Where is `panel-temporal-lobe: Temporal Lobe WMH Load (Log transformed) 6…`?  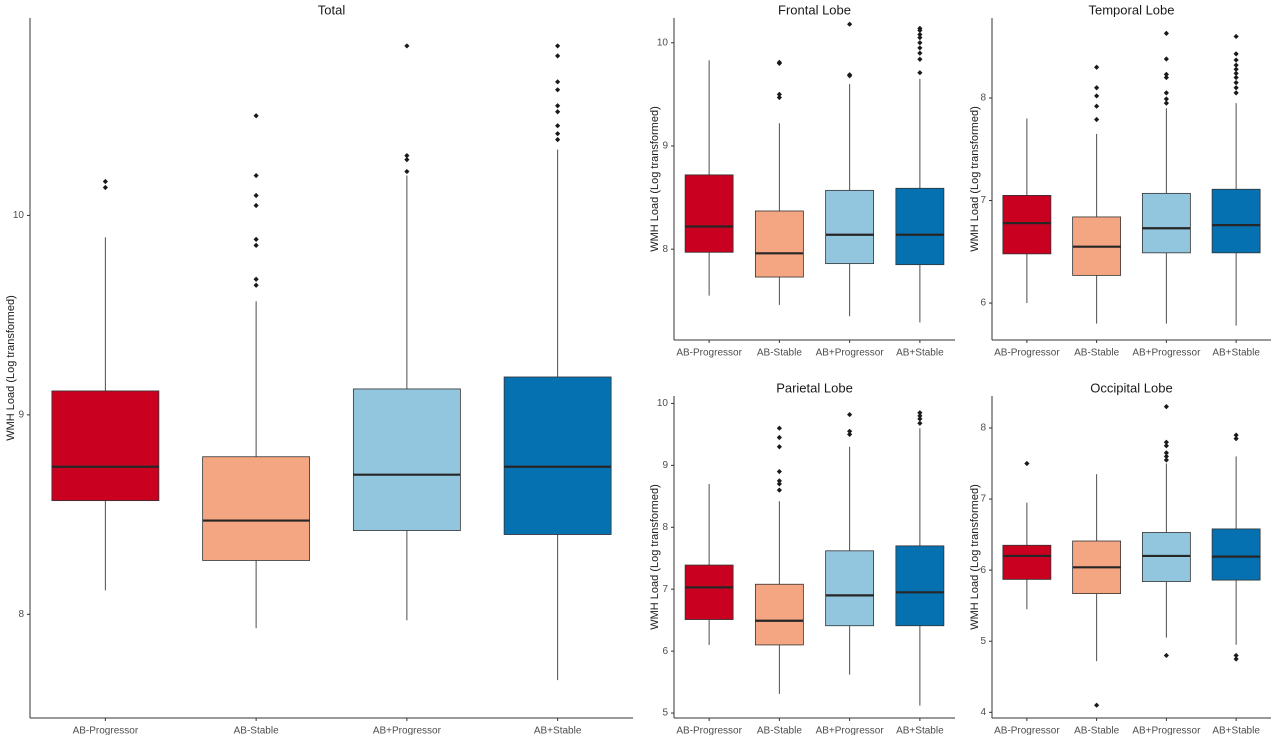
panel-temporal-lobe: Temporal Lobe WMH Load (Log transformed) 6… is located at coordinates (1120, 180).